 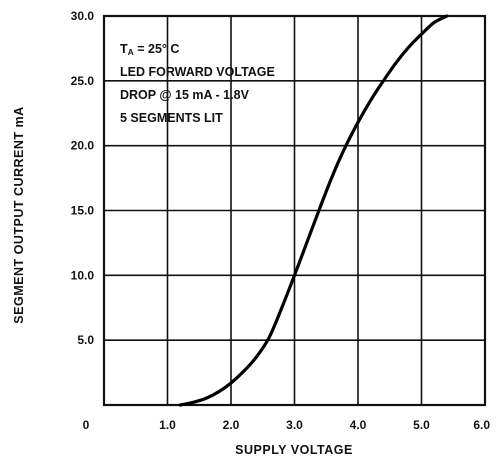 I want to click on x-axis-label: SUPPLY VOLTAGE, so click(x=294, y=450).